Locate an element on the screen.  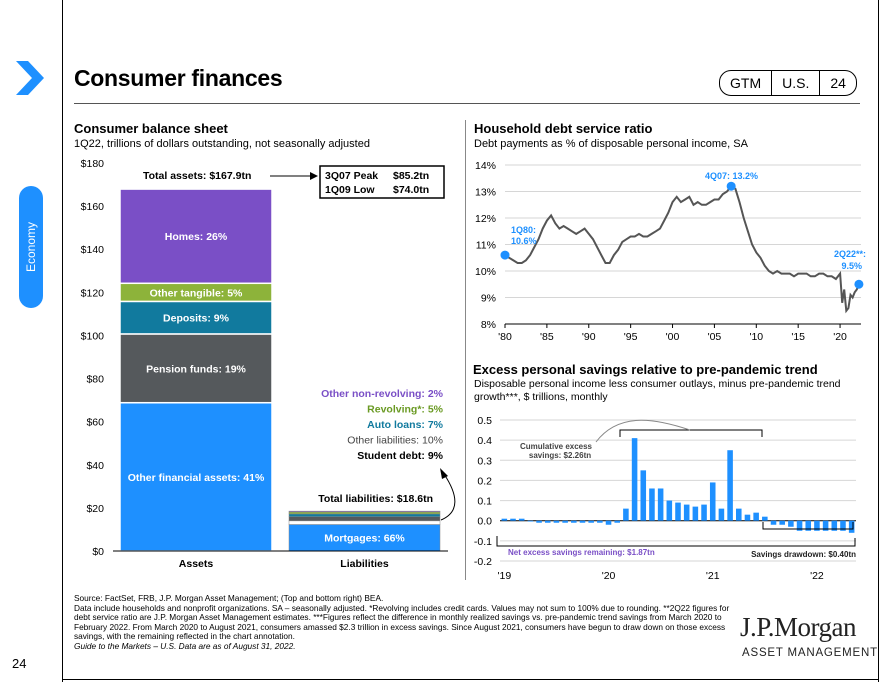
frame-bottom is located at coordinates (470, 679).